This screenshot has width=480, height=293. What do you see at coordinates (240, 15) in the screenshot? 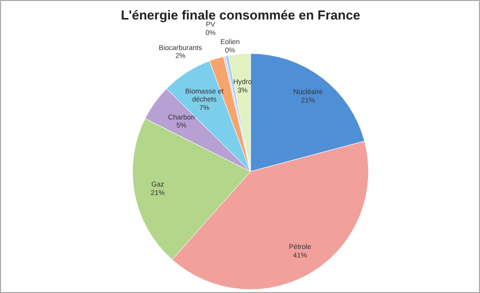
I see `chart-title: L'énergie finale consommée en France` at bounding box center [240, 15].